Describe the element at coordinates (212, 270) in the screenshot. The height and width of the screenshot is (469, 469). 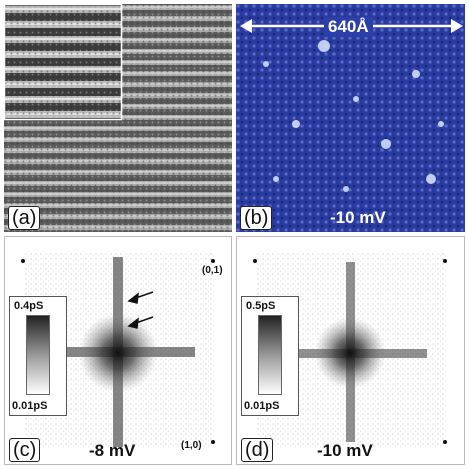
I see `peak-label-01: (0,1)` at that location.